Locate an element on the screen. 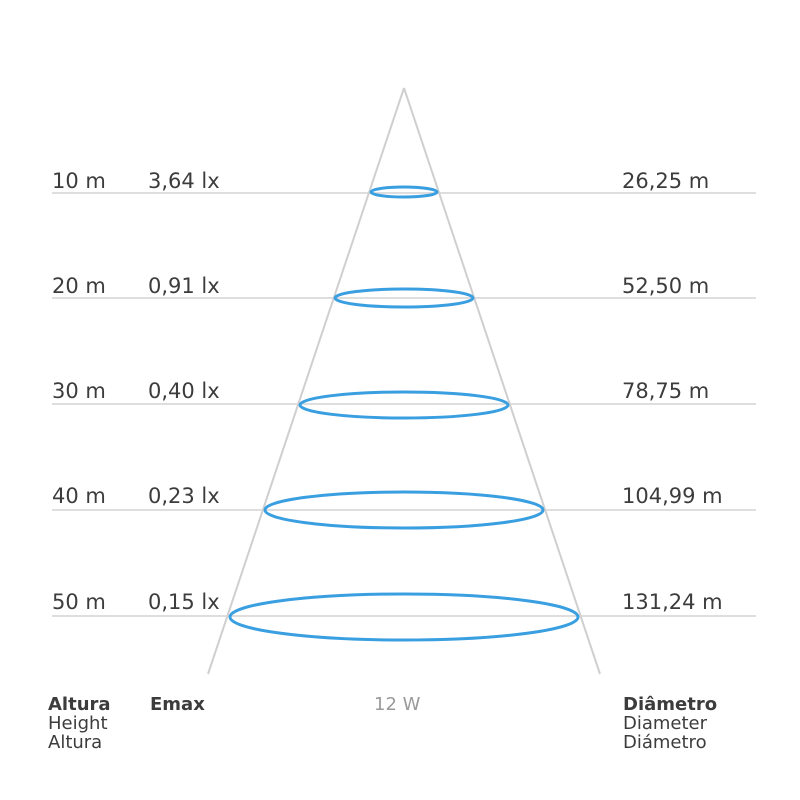 The image size is (800, 800). height-label-20m: 20 m is located at coordinates (79, 286).